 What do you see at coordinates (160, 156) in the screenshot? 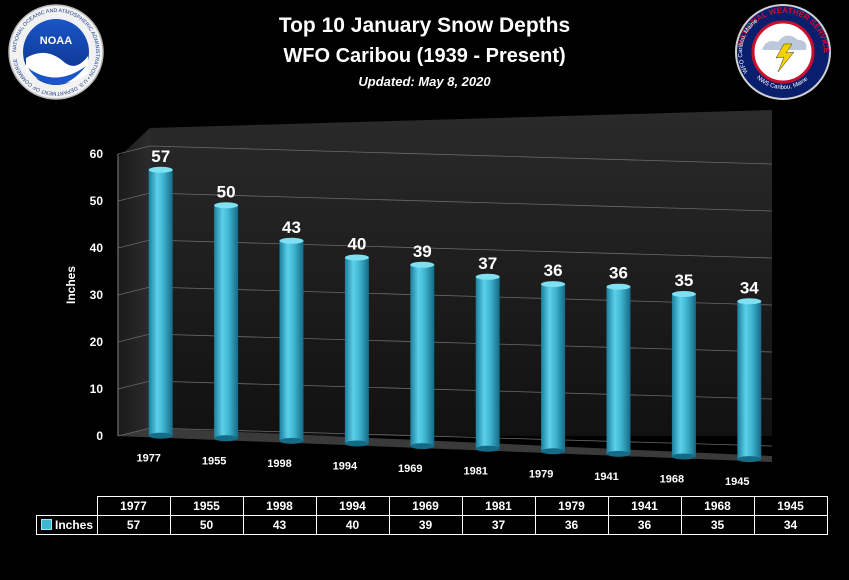
I see `data-label: 57` at bounding box center [160, 156].